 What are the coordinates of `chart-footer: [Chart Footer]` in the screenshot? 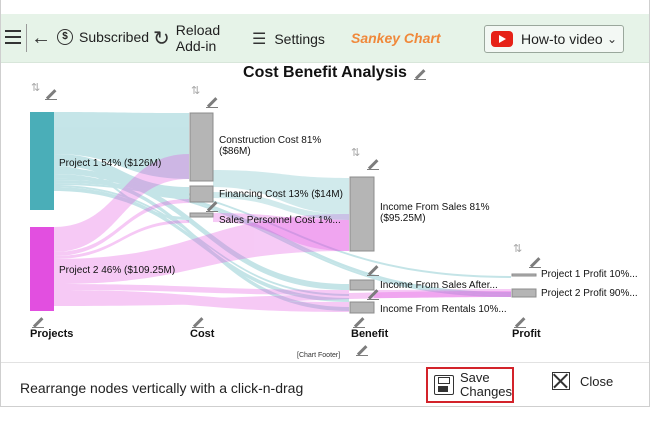 It's located at (319, 355).